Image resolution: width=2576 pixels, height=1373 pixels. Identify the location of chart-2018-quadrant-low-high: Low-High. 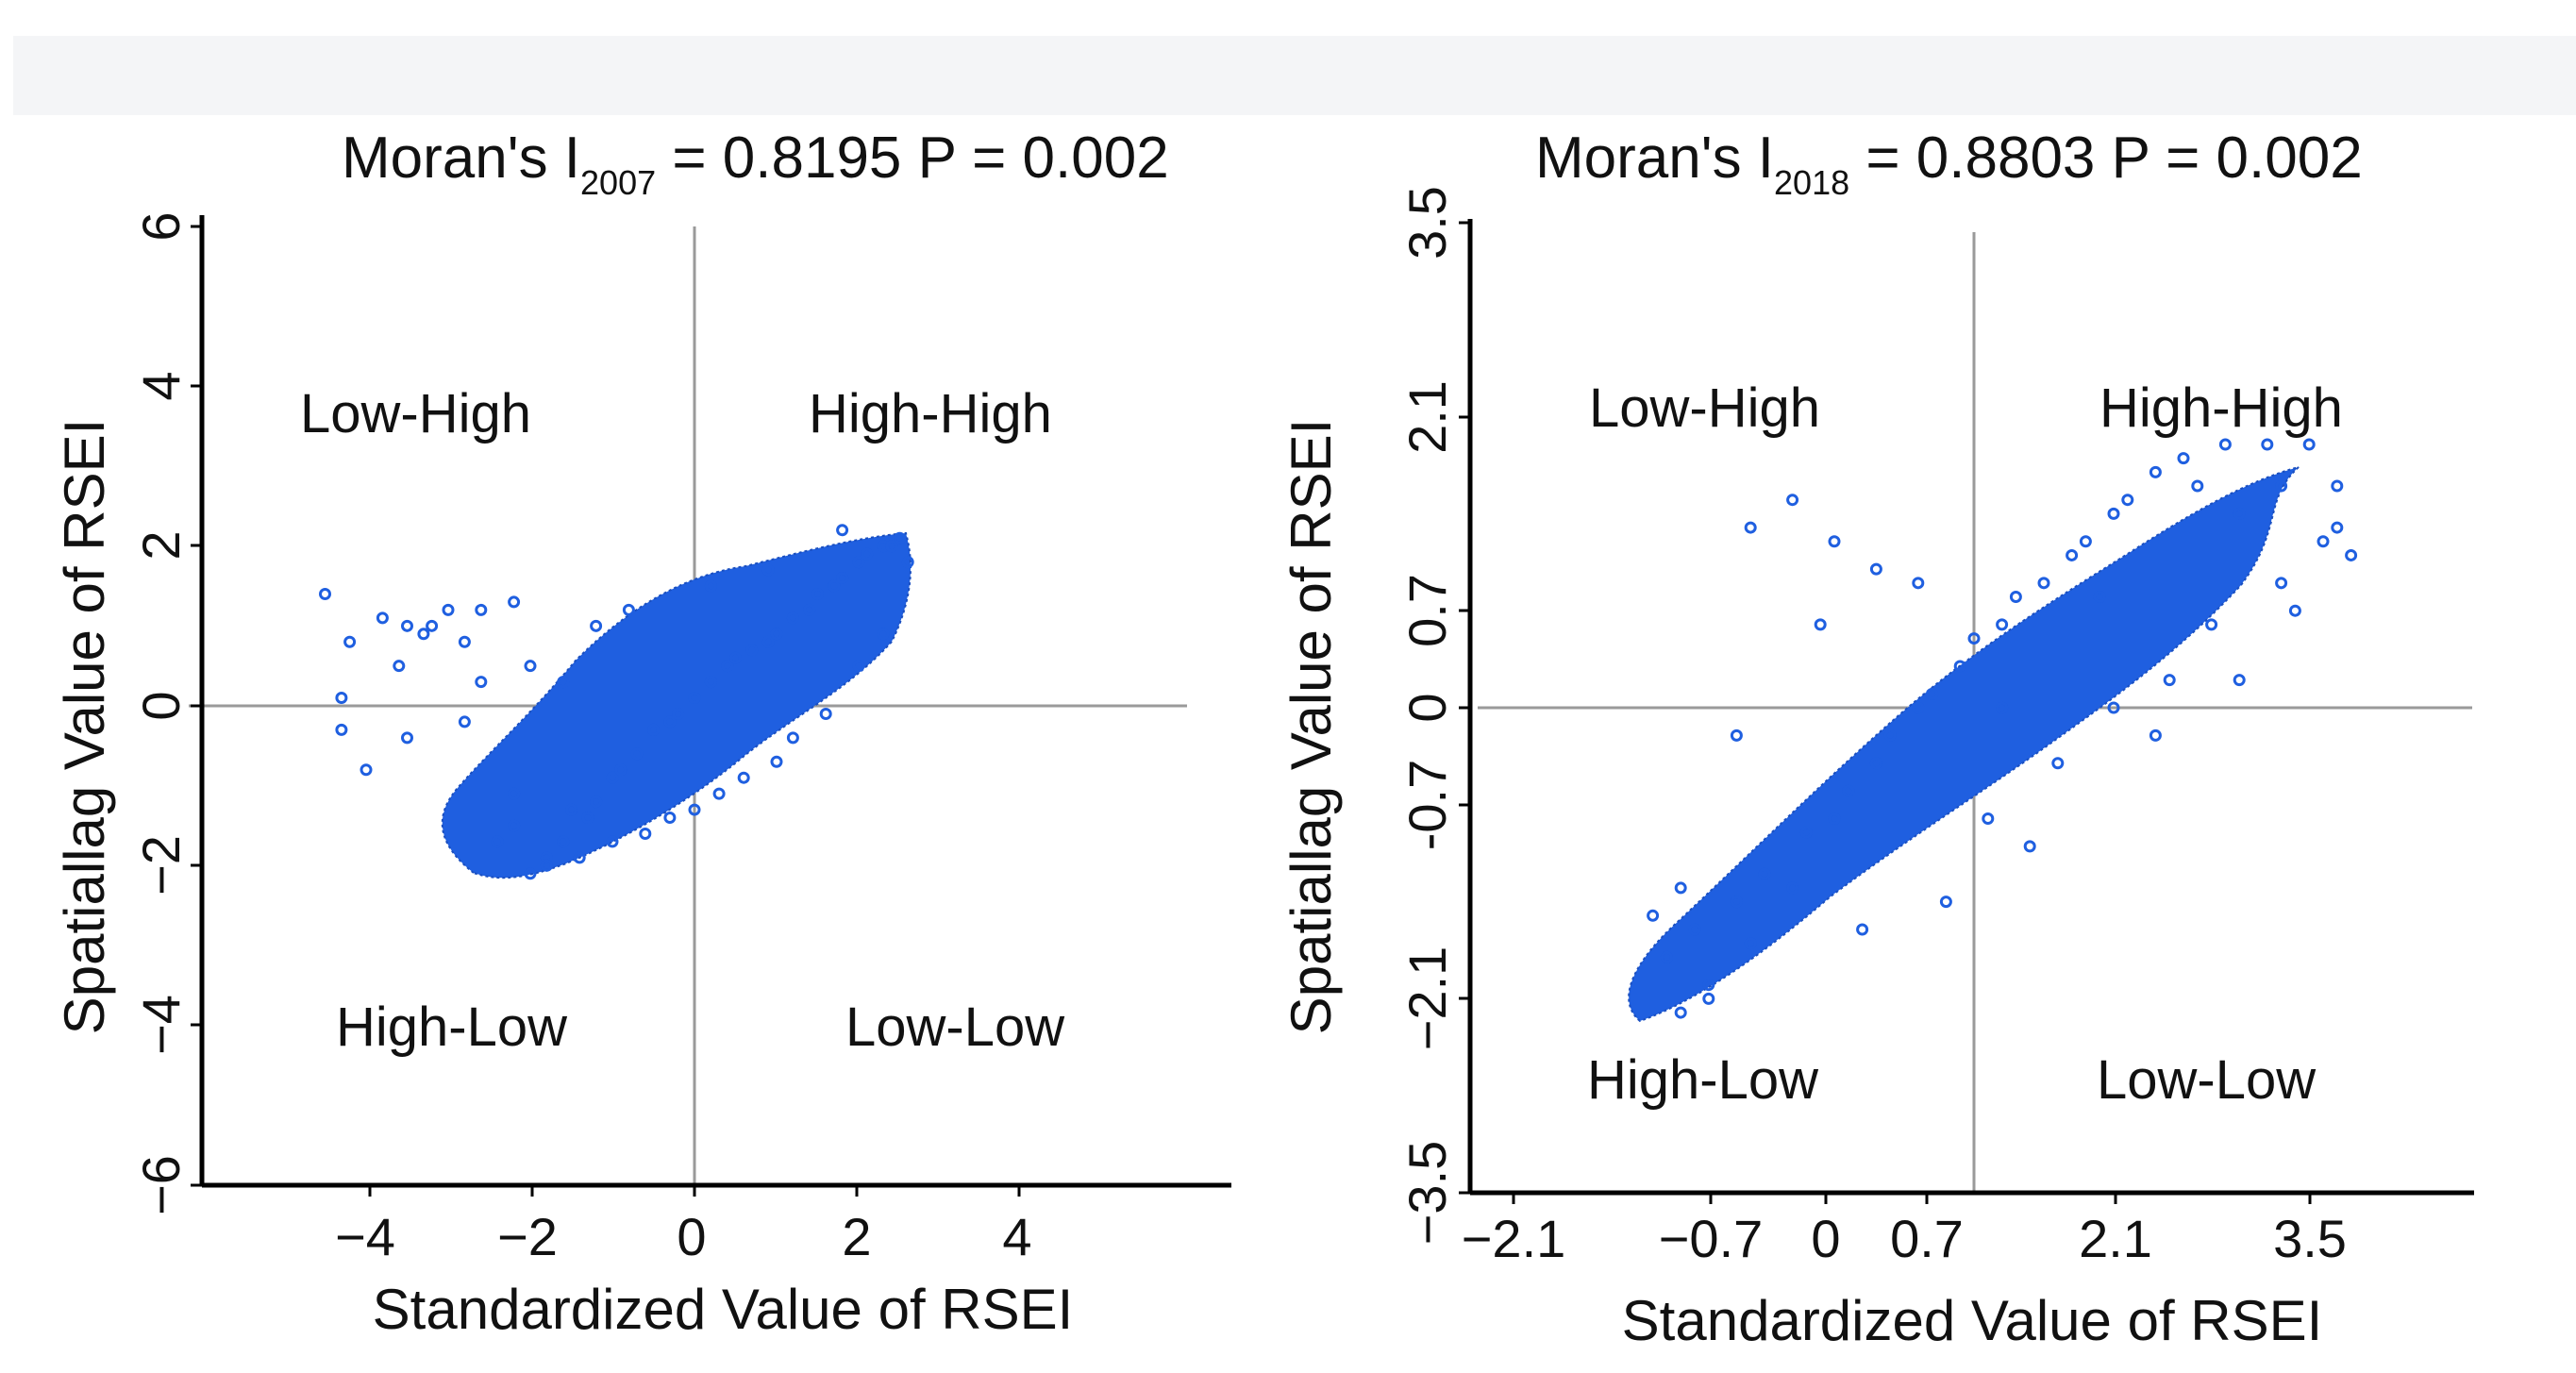
(1704, 408).